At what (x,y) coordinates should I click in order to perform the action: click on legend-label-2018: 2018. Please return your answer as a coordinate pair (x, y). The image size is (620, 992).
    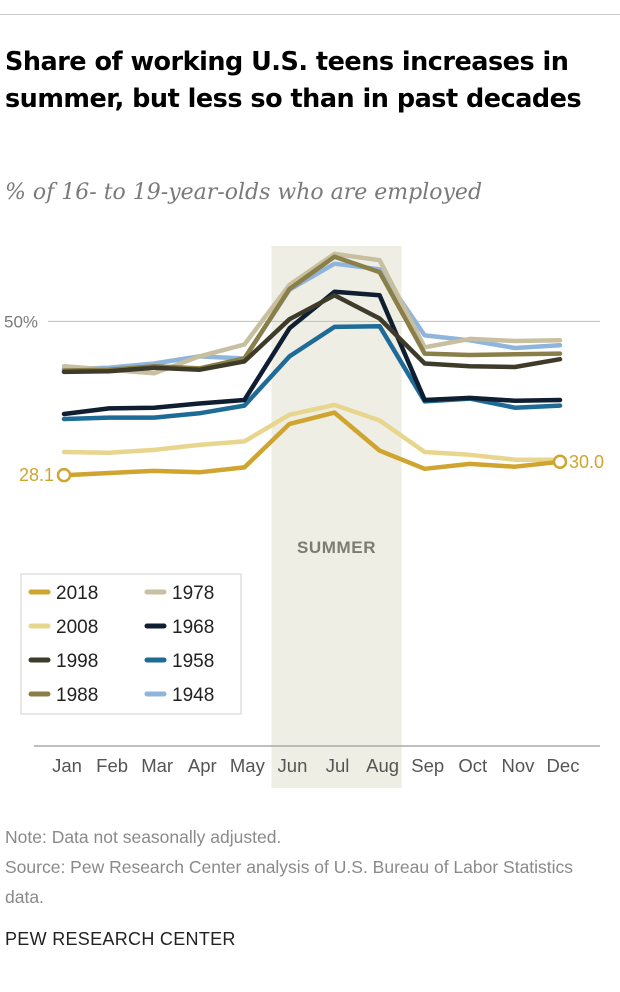
    Looking at the image, I should click on (77, 593).